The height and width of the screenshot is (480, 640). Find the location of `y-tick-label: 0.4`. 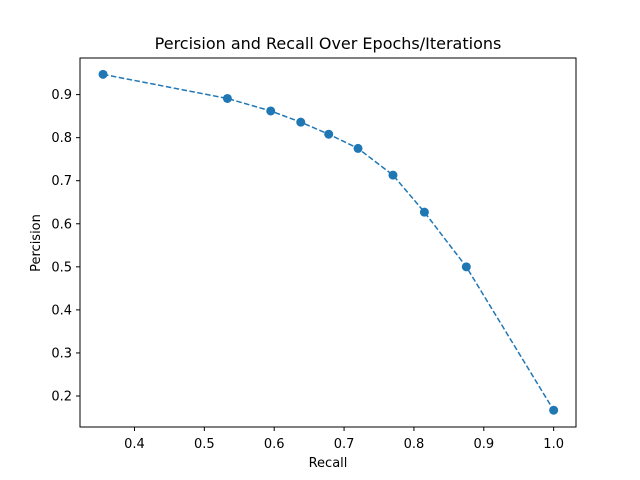

y-tick-label: 0.4 is located at coordinates (61, 310).